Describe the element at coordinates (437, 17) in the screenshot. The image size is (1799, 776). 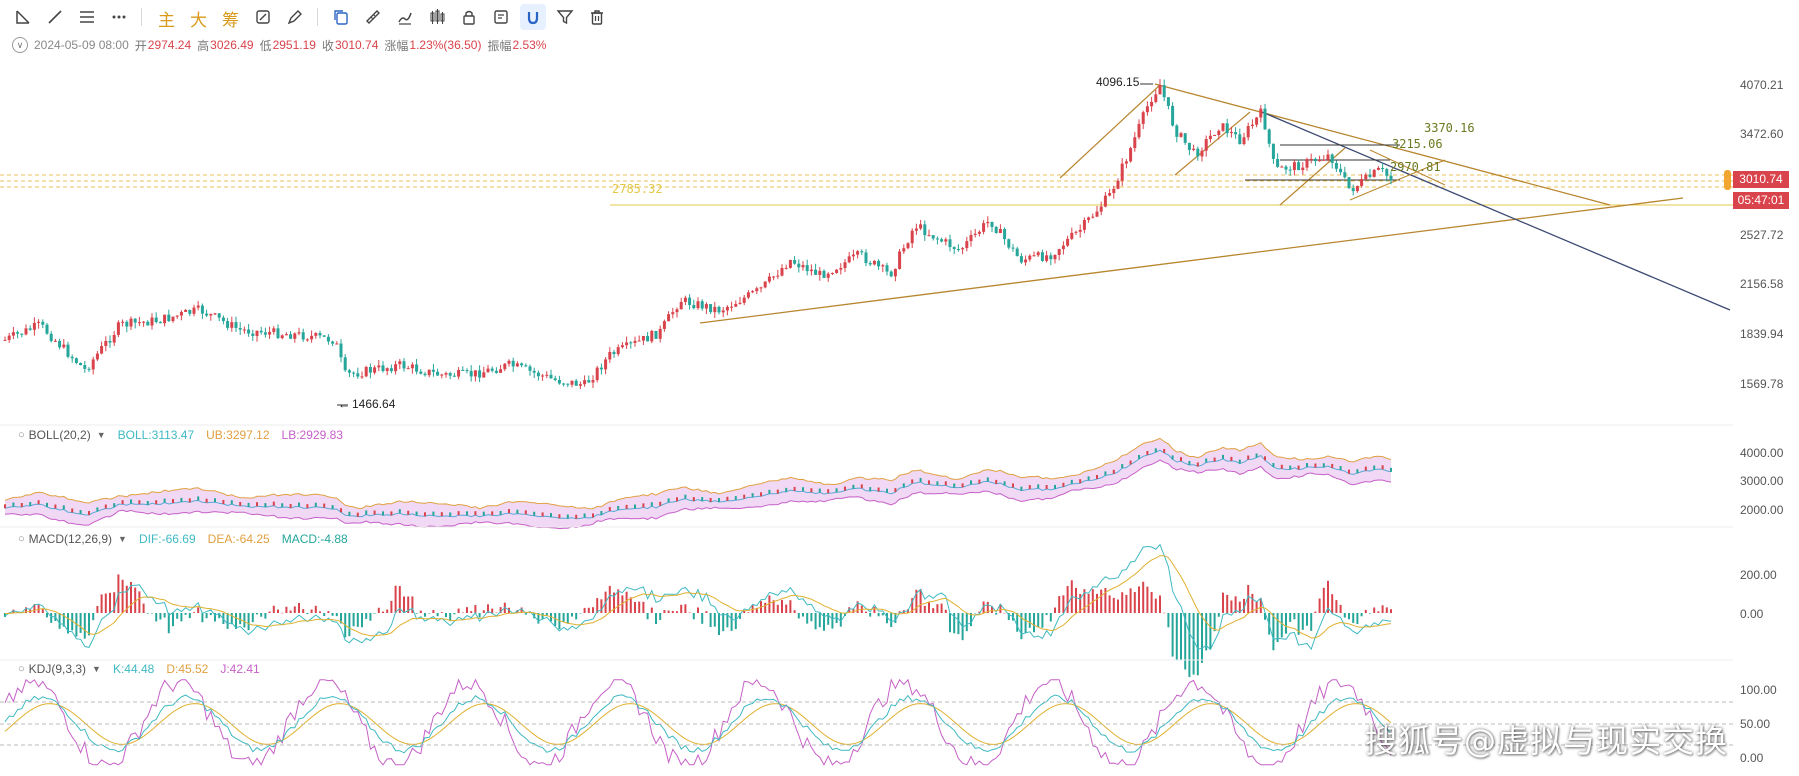
I see `candles-icon` at that location.